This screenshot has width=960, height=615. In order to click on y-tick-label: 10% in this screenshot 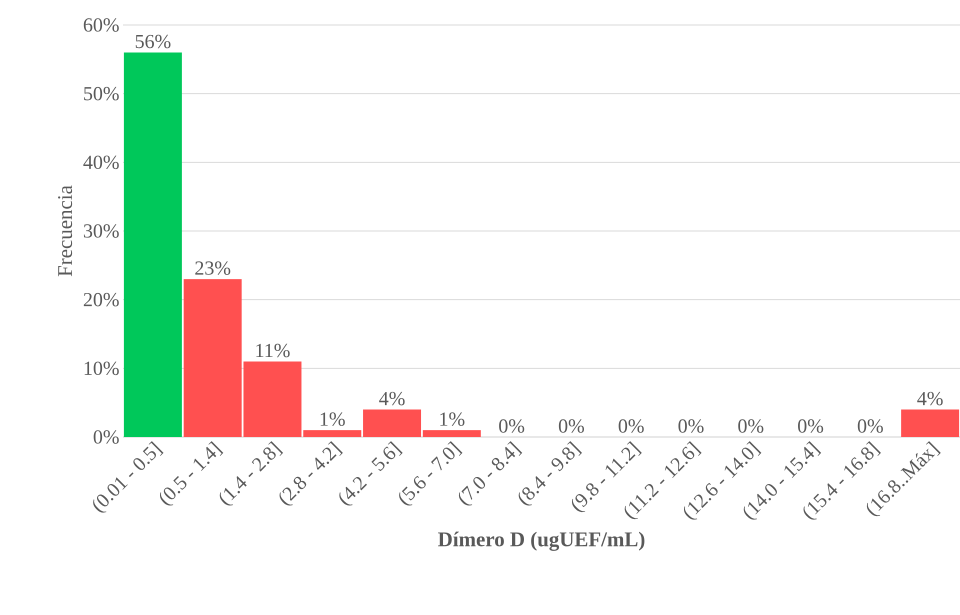, I will do `click(101, 369)`.